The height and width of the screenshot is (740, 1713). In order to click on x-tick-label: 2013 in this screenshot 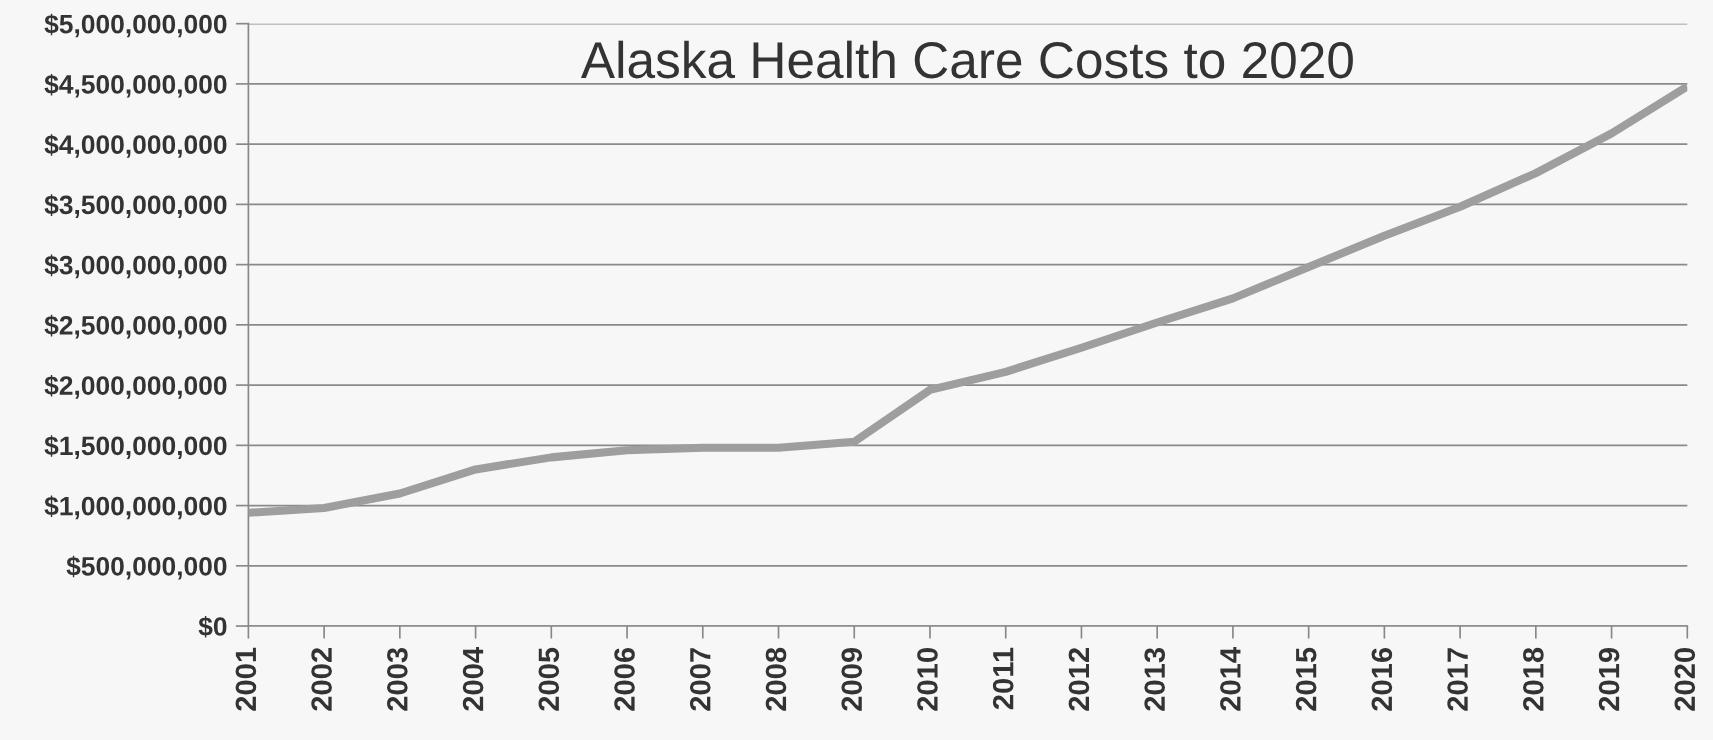, I will do `click(1155, 679)`.